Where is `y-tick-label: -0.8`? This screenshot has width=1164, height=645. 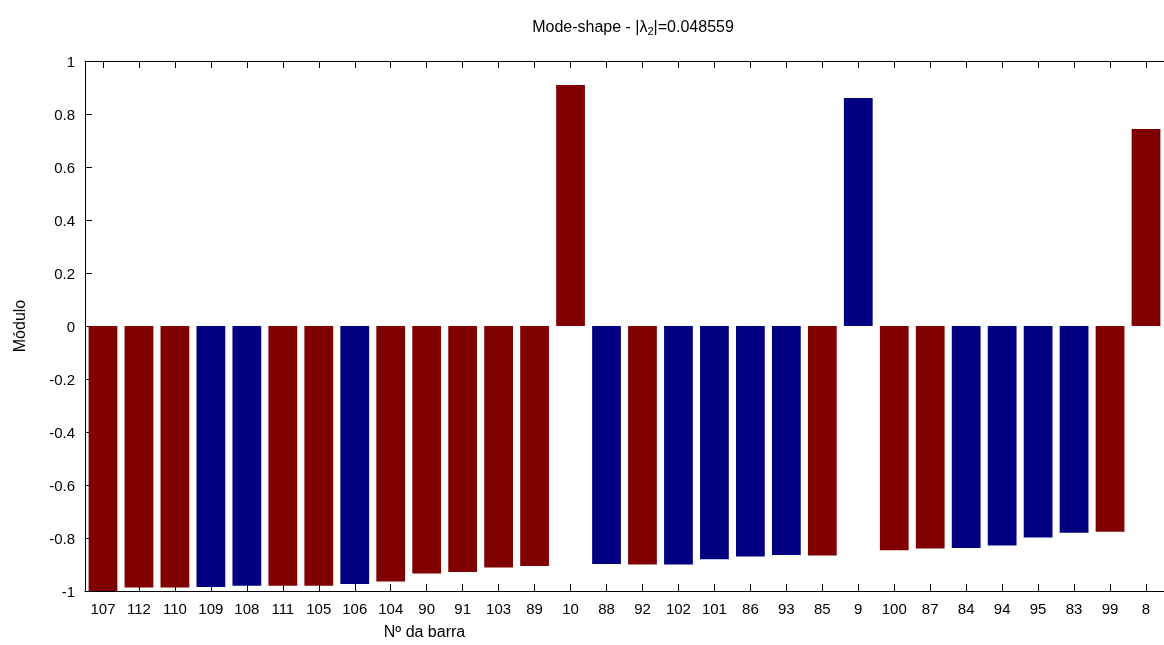 y-tick-label: -0.8 is located at coordinates (62, 538).